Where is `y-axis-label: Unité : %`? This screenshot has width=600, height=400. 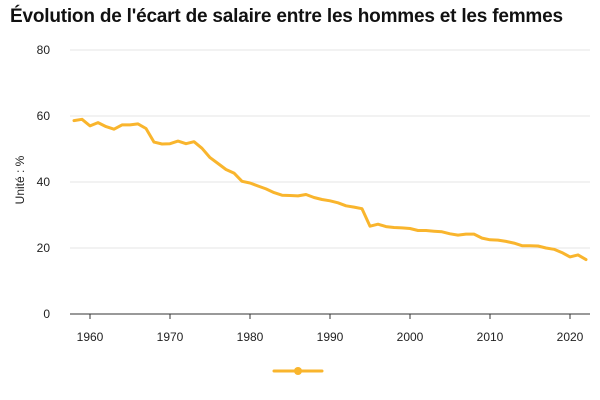
y-axis-label: Unité : % is located at coordinates (20, 179).